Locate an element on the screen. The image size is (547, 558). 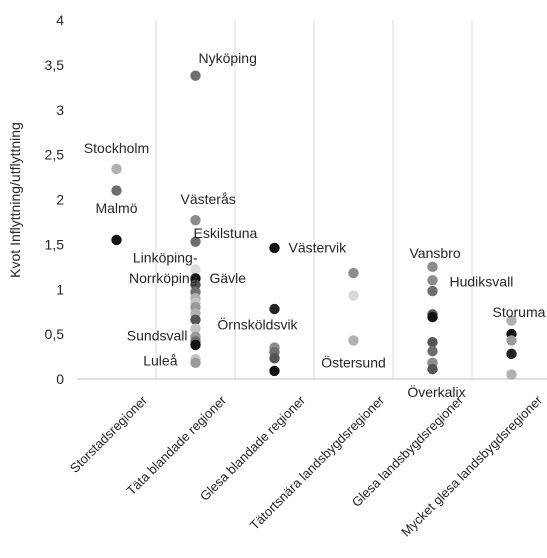
x-category-label: Storstadsregioner is located at coordinates (109, 434).